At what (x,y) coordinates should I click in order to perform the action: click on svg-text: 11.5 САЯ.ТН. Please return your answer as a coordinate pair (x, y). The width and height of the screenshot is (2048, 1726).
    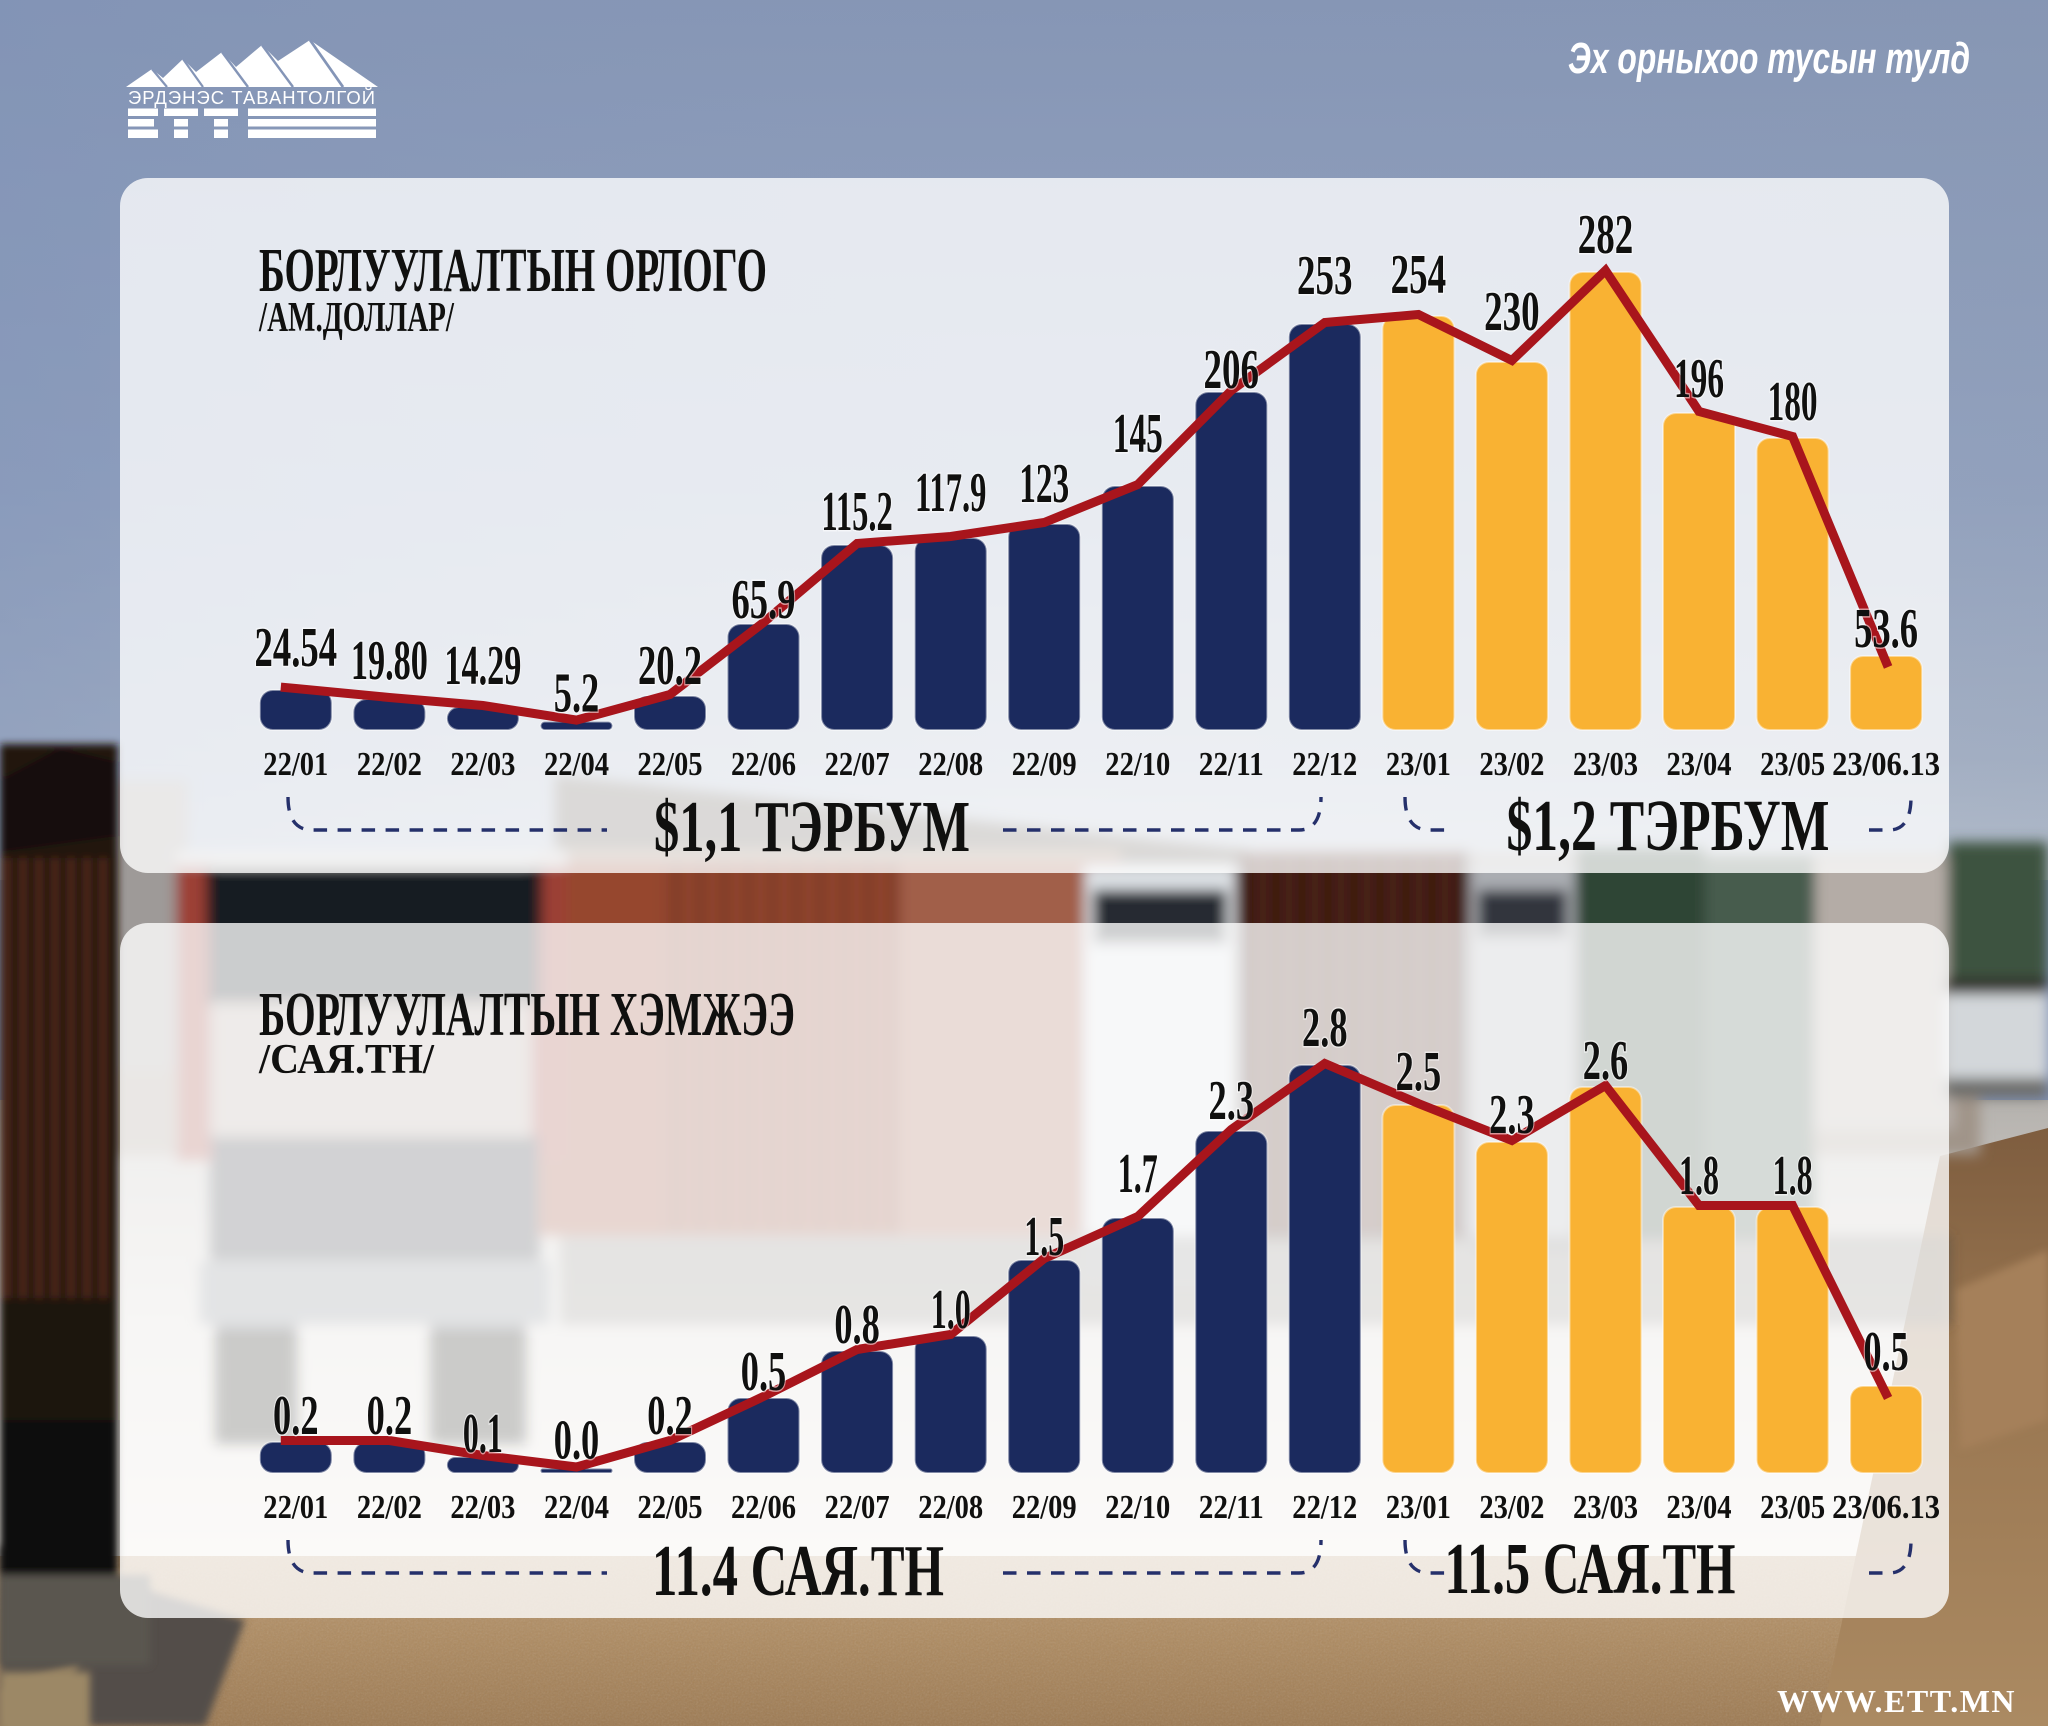
    Looking at the image, I should click on (1590, 1568).